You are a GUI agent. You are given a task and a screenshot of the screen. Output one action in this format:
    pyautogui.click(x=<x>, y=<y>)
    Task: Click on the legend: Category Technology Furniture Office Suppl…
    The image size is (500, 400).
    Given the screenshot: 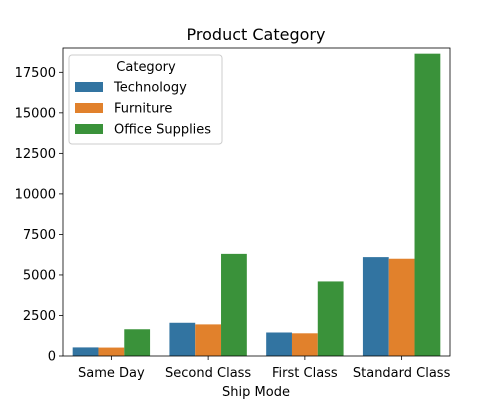 What is the action you would take?
    pyautogui.click(x=145, y=99)
    